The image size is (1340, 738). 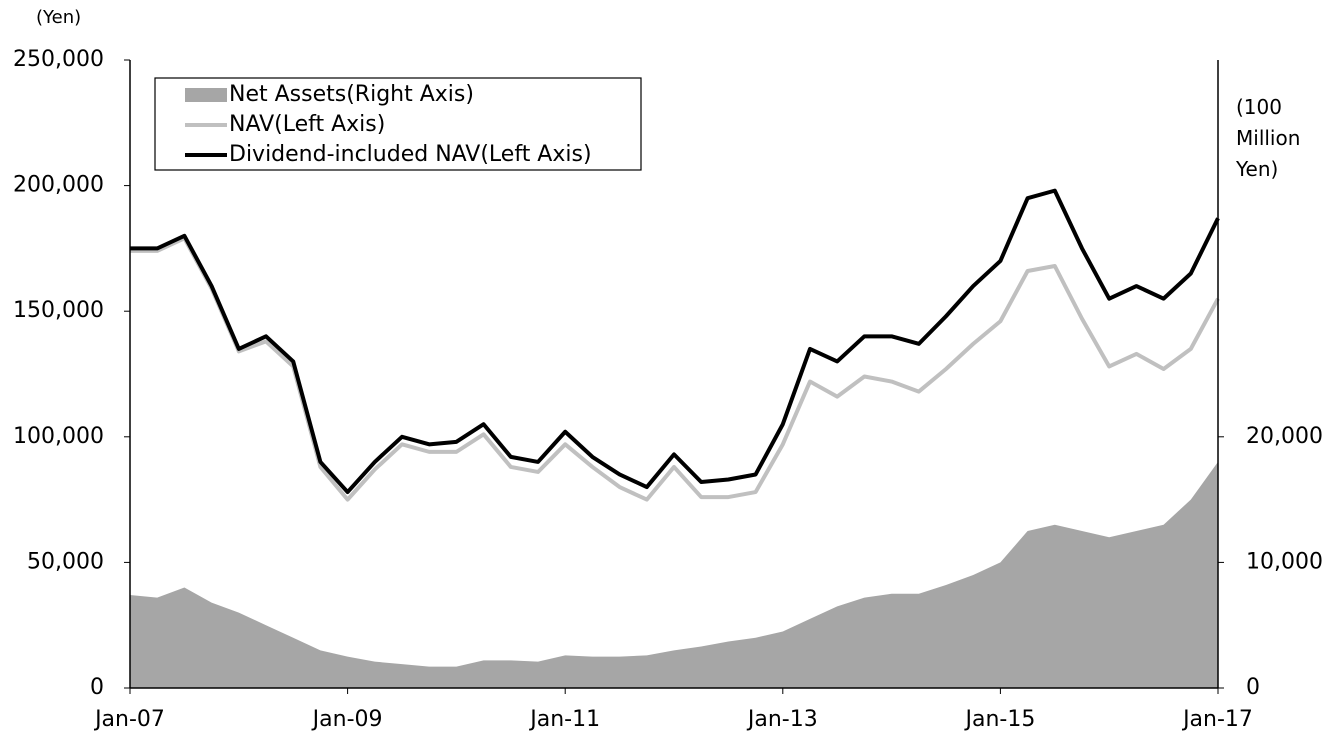 I want to click on x-tick-label: Jan-15, so click(x=999, y=719).